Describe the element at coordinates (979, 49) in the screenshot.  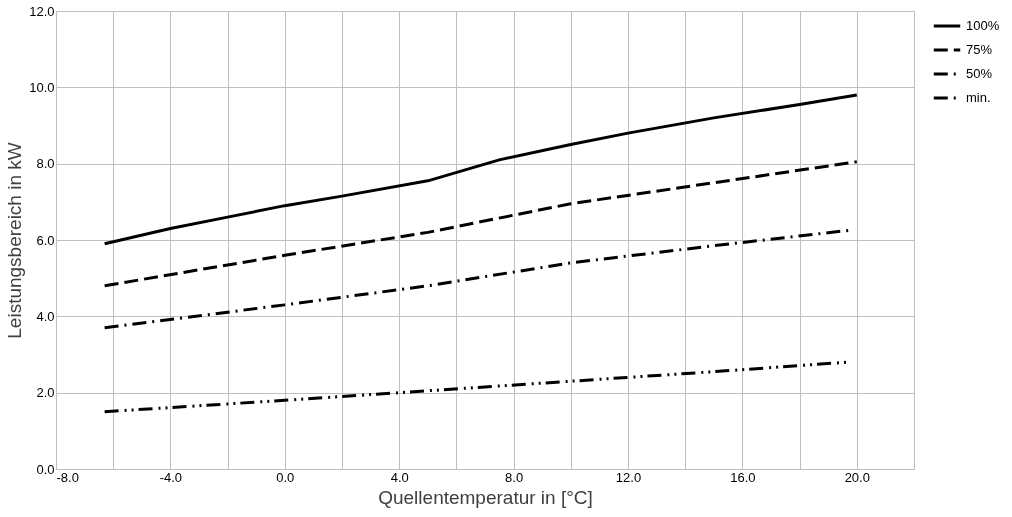
I see `legend-label: 75%` at that location.